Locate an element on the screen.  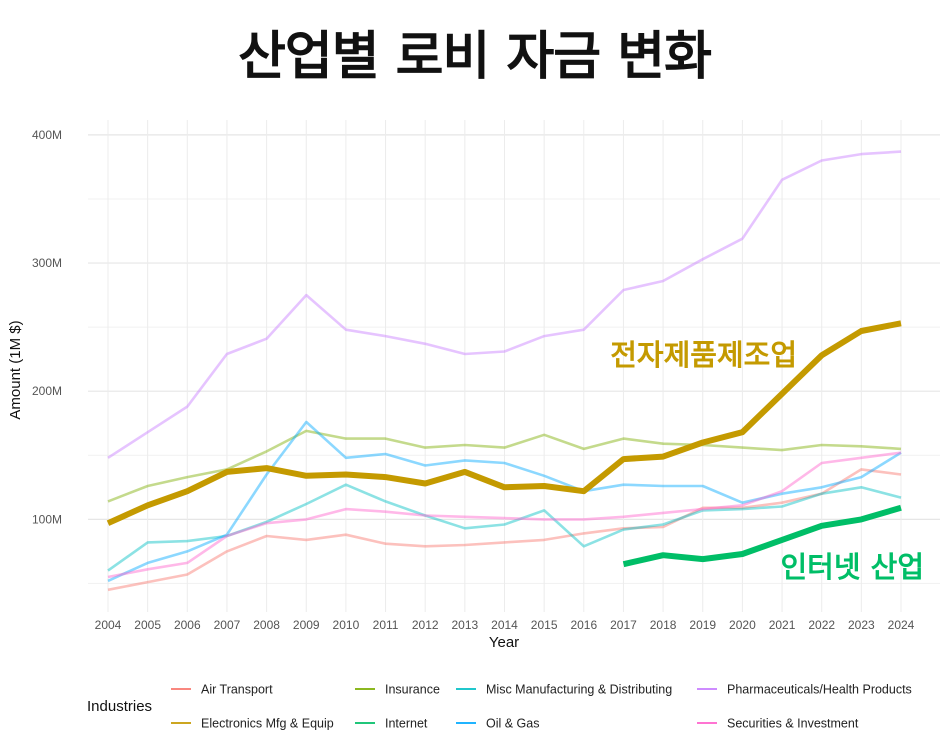
series-line-misc-manufacturing-distributing is located at coordinates (504, 527).